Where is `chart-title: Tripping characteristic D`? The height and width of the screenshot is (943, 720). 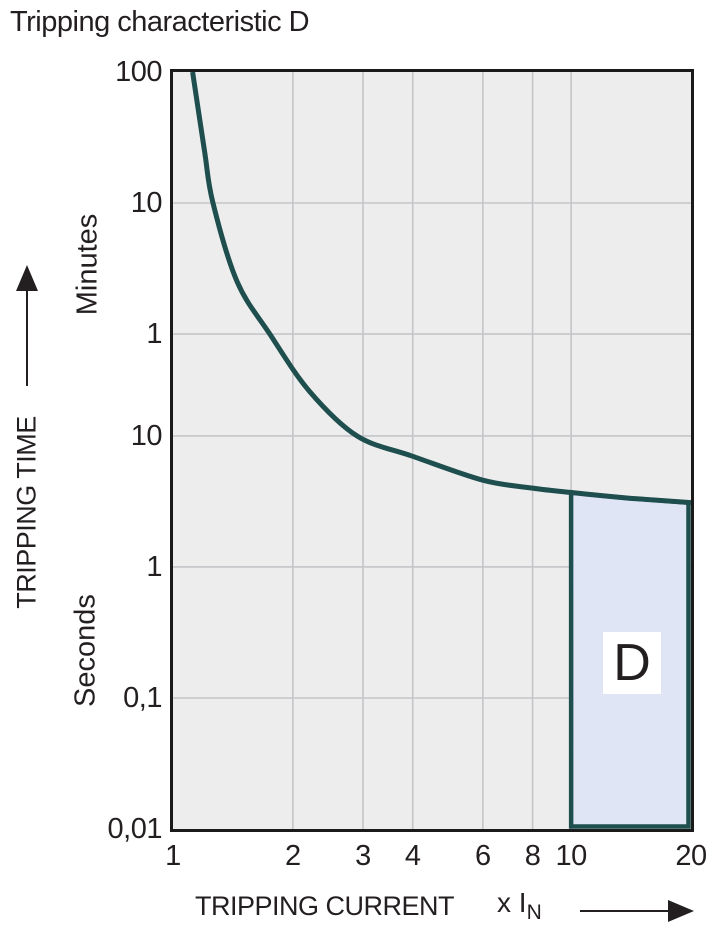 chart-title: Tripping characteristic D is located at coordinates (160, 22).